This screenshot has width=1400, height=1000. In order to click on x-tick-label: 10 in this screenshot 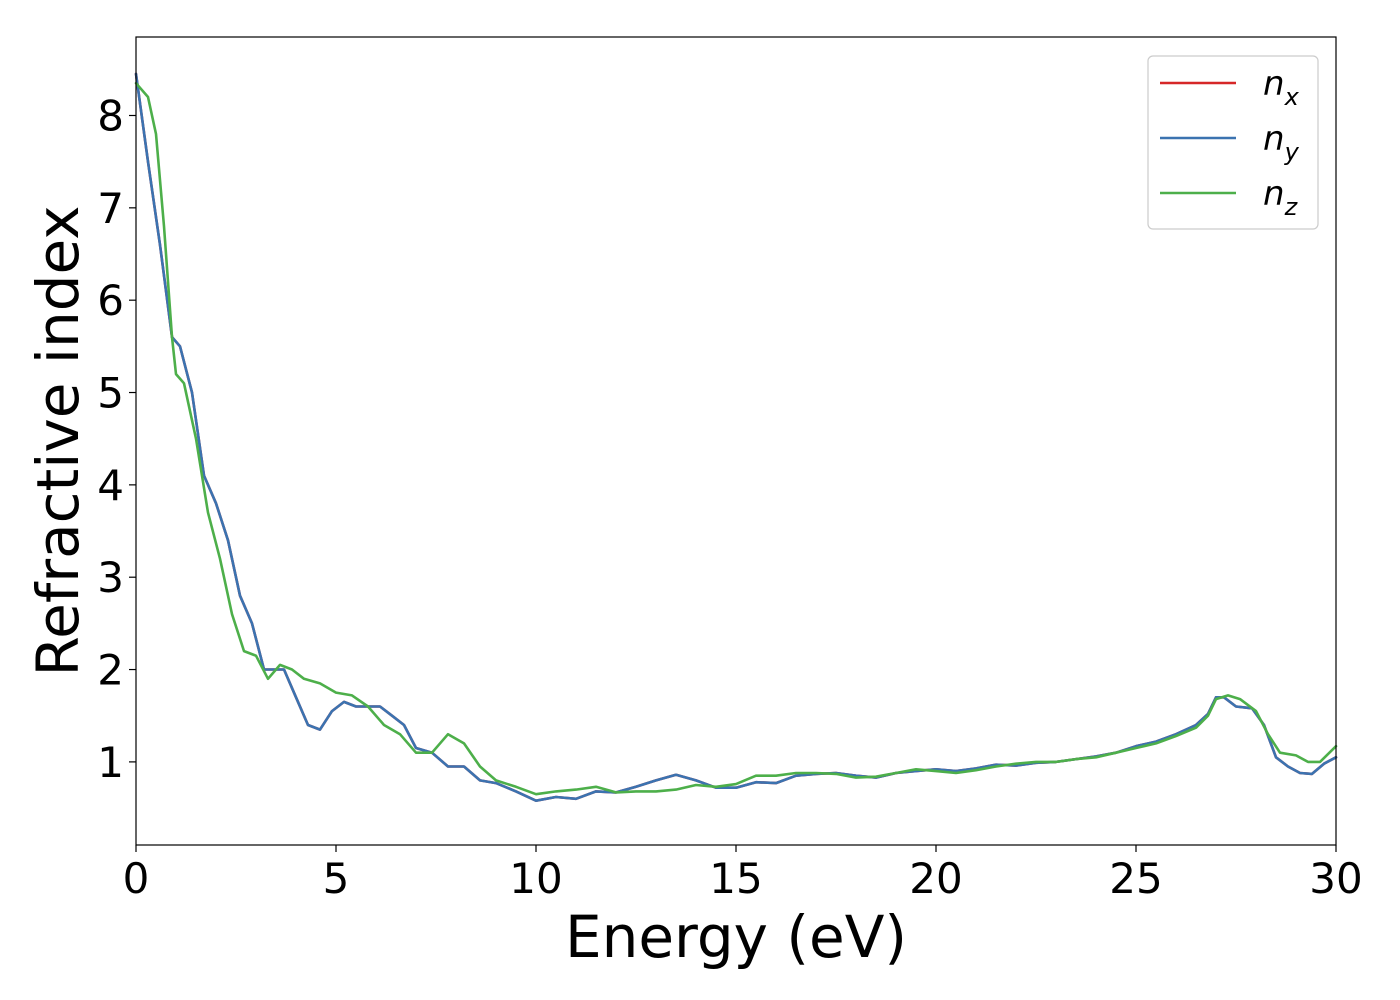, I will do `click(535, 878)`.